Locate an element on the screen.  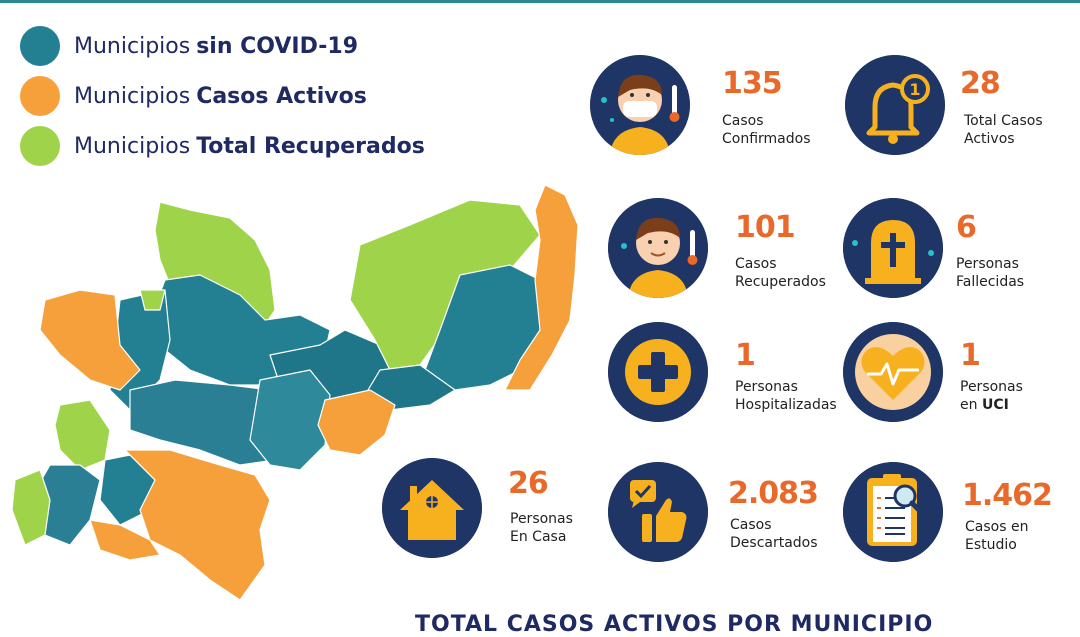
stat-label-line: en UCI is located at coordinates (991, 405).